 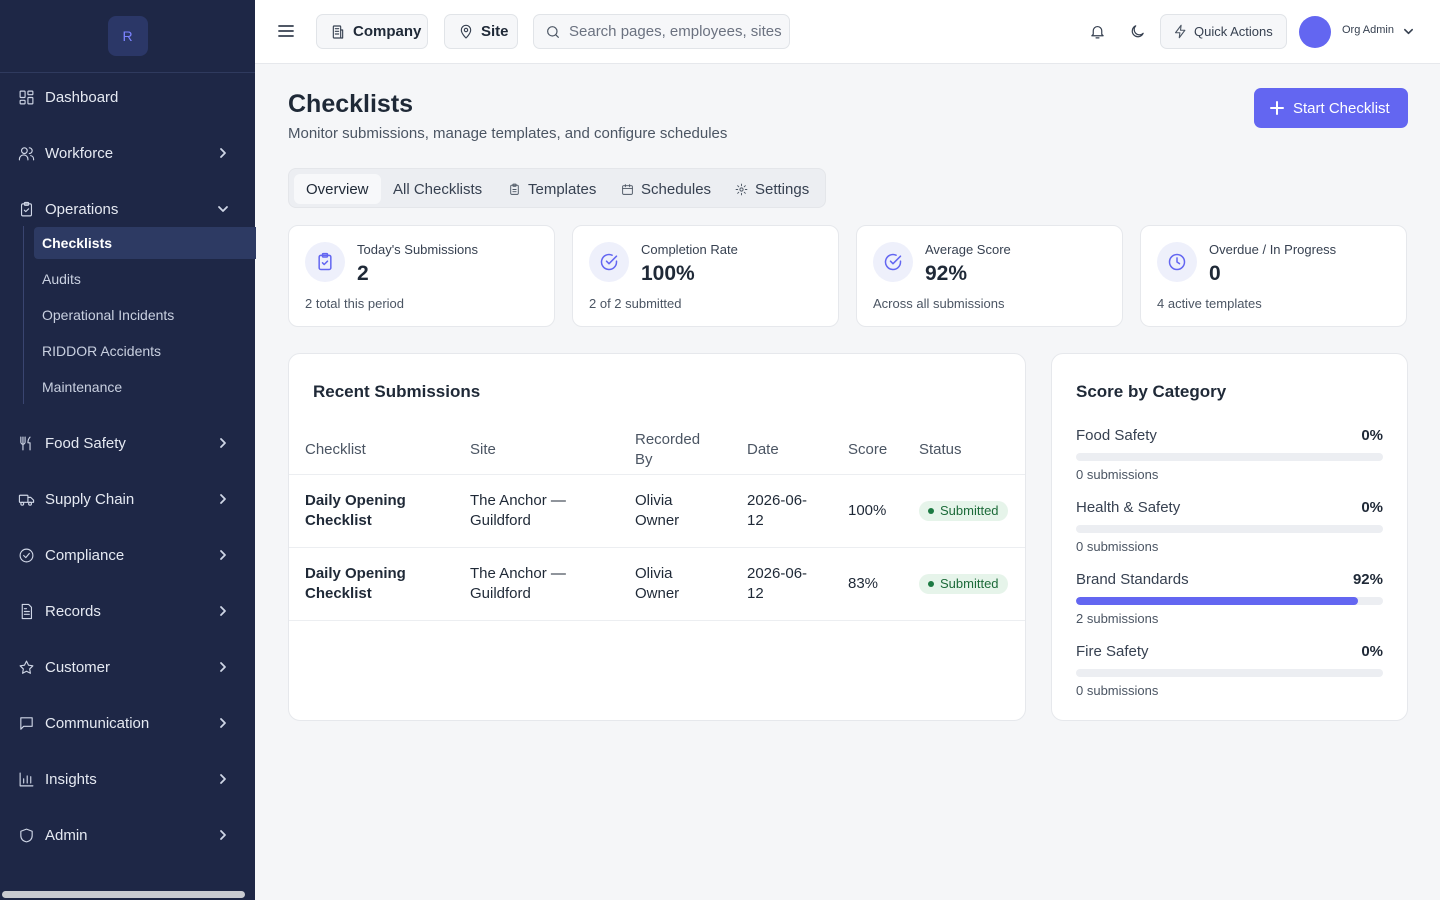 I want to click on file-icon, so click(x=27, y=611).